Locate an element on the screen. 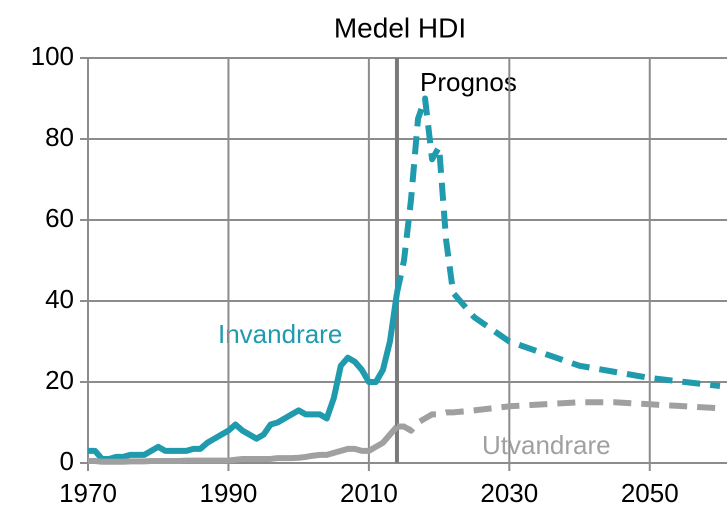 Image resolution: width=727 pixels, height=517 pixels. y-tick-label: 100 is located at coordinates (52, 56).